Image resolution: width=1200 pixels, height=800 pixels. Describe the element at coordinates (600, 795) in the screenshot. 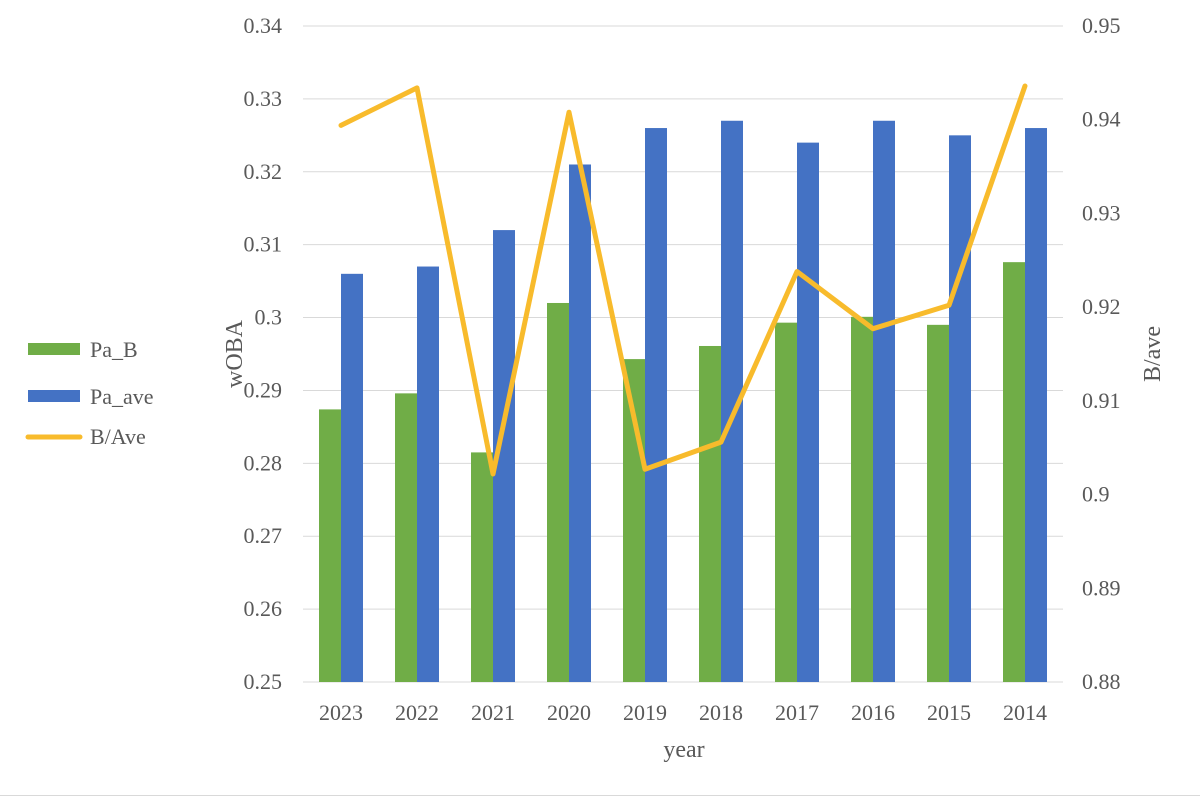

I see `bottom-rule` at that location.